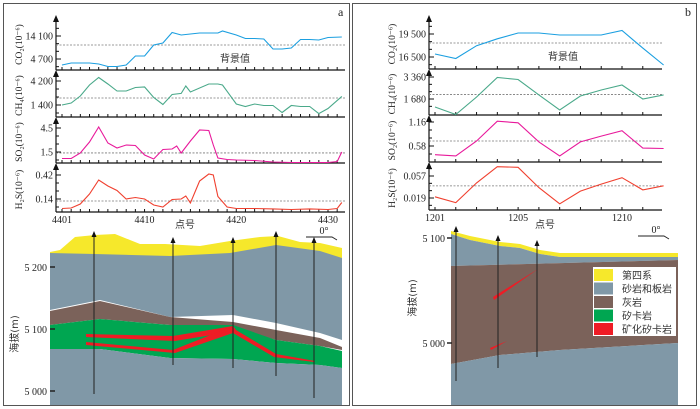 The width and height of the screenshot is (700, 409). What do you see at coordinates (622, 218) in the screenshot?
I see `x-tick-label: 1210` at bounding box center [622, 218].